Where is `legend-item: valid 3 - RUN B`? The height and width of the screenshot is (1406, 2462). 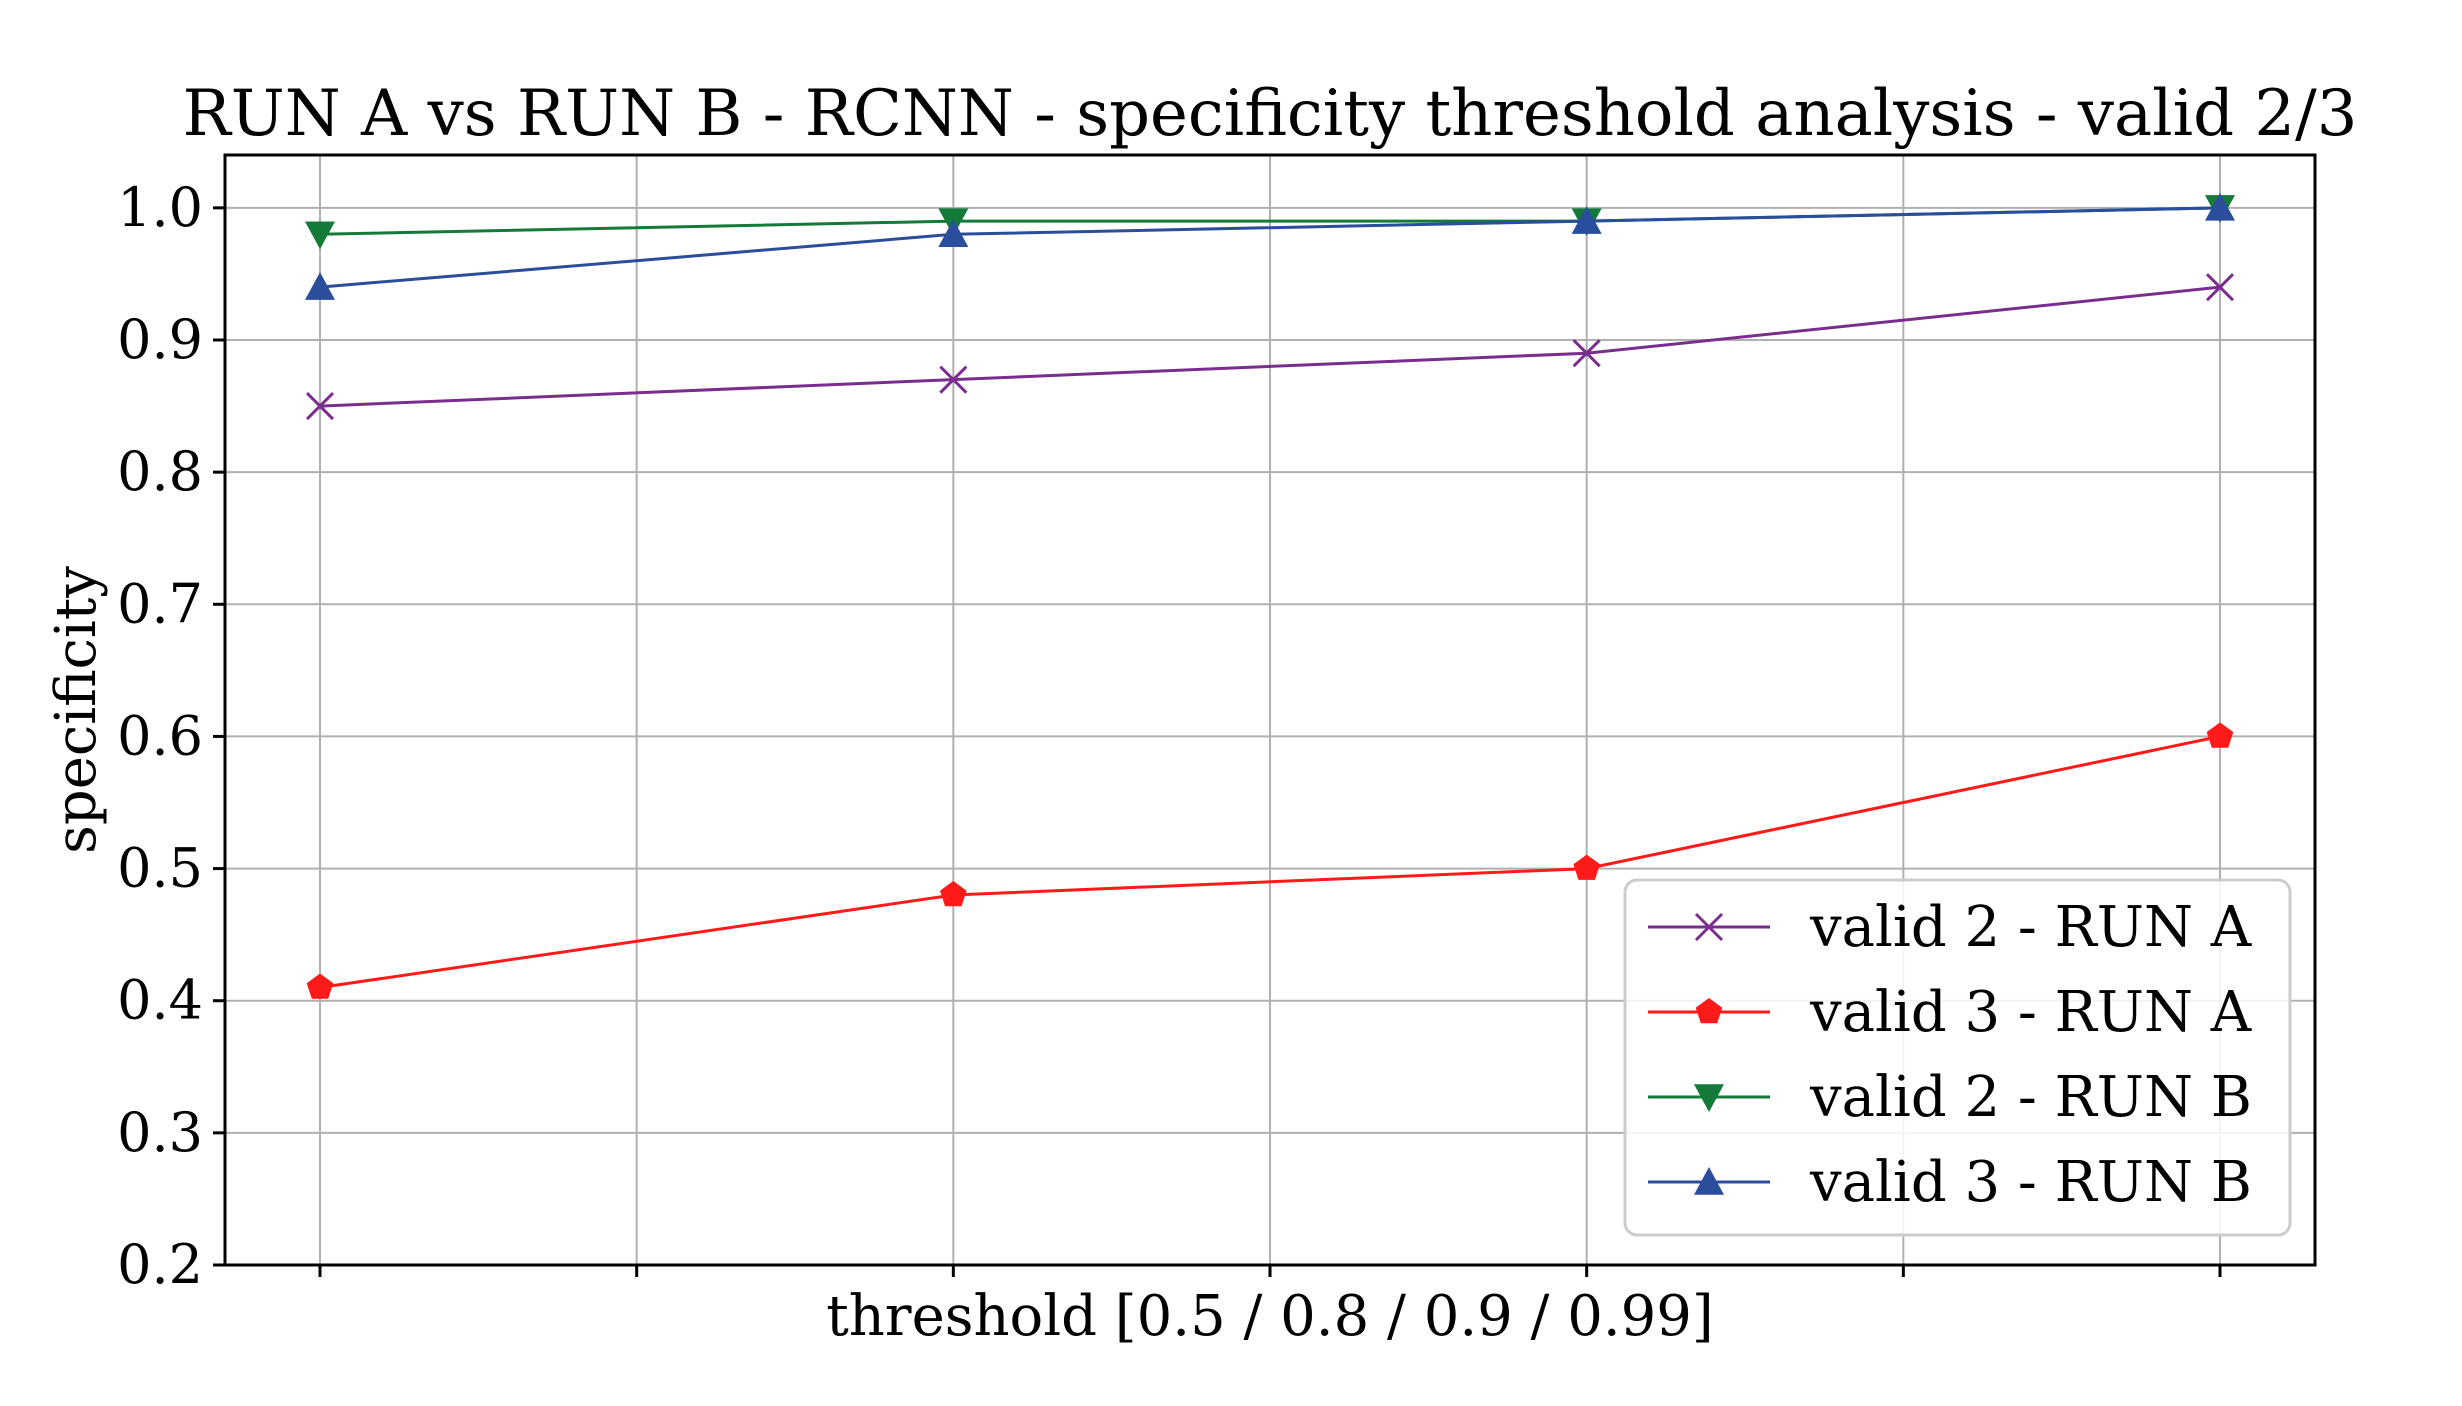
legend-item: valid 3 - RUN B is located at coordinates (1950, 1182).